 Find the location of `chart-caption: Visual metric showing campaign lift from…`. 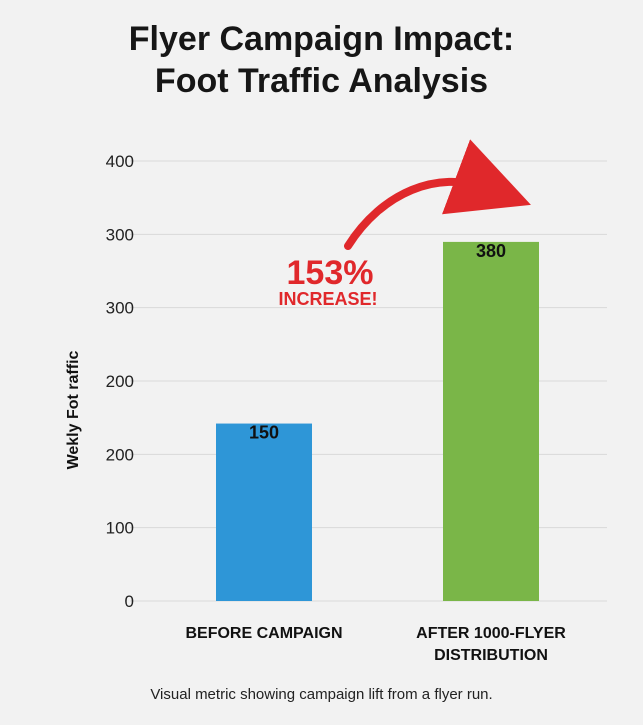

chart-caption: Visual metric showing campaign lift from… is located at coordinates (321, 694).